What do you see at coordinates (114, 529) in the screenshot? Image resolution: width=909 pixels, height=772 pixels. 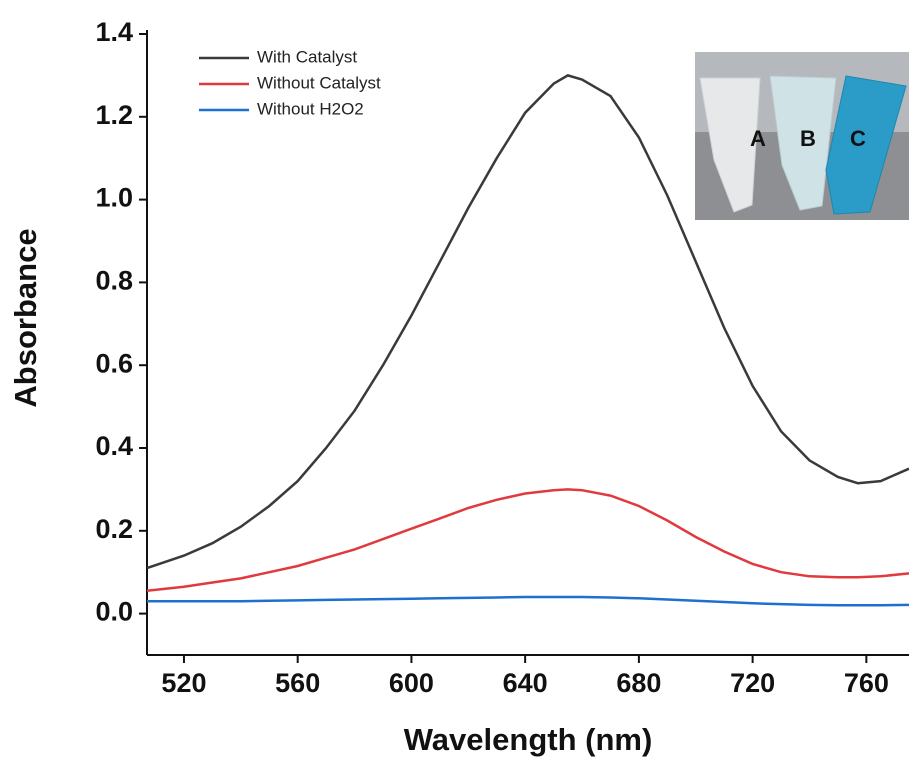 I see `y-tick-label: 0.2` at bounding box center [114, 529].